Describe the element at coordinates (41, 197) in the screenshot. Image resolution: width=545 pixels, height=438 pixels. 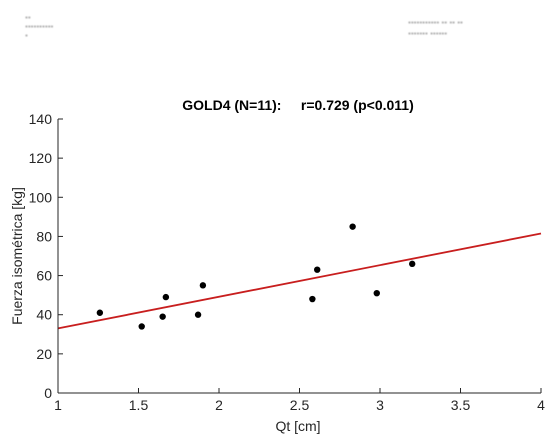
I see `y-tick-label: 100` at that location.